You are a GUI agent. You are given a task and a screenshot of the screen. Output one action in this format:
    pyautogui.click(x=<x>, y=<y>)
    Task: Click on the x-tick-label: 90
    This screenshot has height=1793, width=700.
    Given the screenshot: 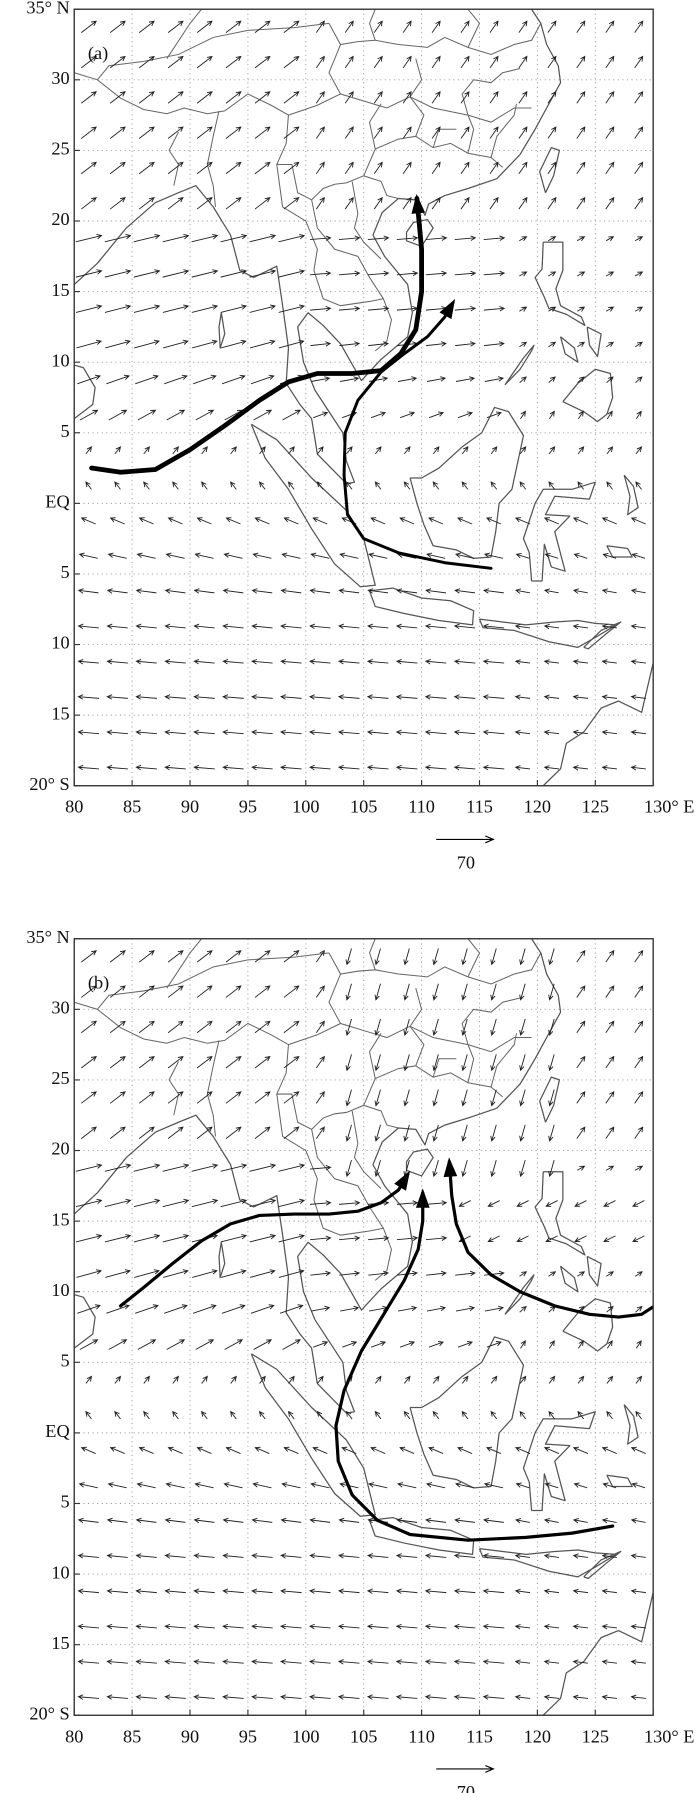 What is the action you would take?
    pyautogui.click(x=190, y=1736)
    